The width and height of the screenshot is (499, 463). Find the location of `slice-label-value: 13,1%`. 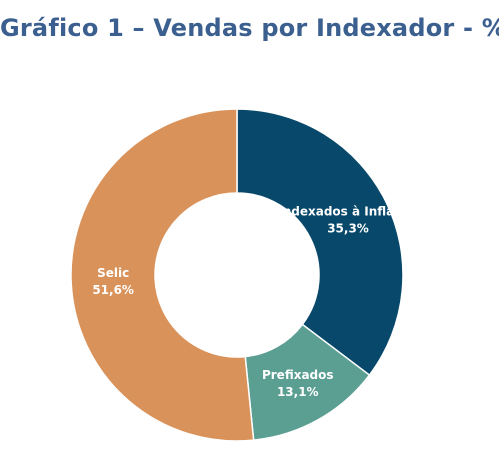

slice-label-value: 13,1% is located at coordinates (298, 392).